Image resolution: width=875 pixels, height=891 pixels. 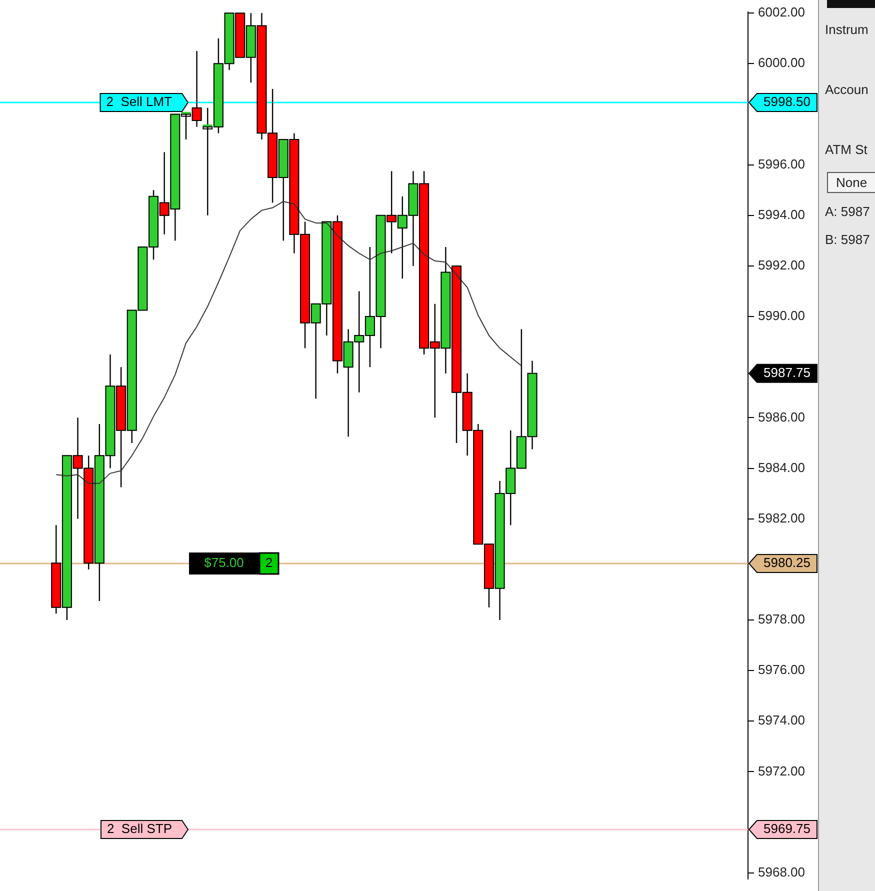 I want to click on y-tick-label: 5972.00, so click(x=781, y=770).